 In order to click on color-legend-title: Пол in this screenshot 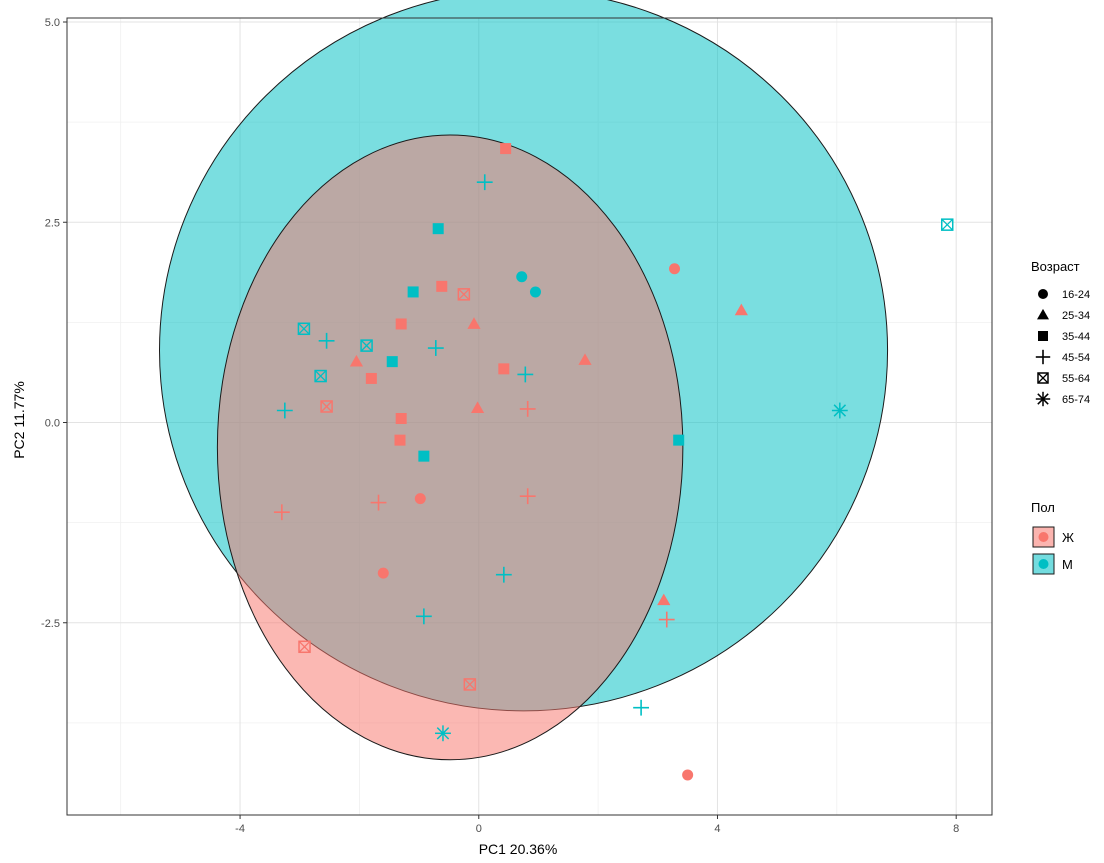, I will do `click(1043, 507)`.